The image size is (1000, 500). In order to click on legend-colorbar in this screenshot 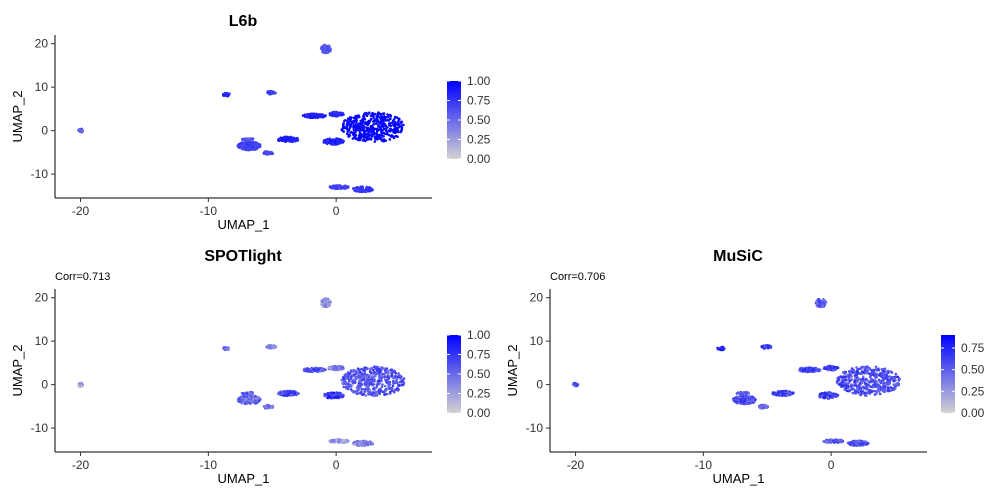, I will do `click(454, 374)`.